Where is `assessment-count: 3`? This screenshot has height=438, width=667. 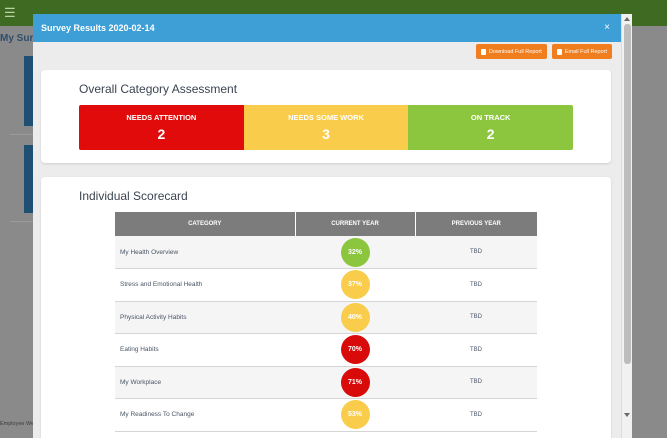
assessment-count: 3 is located at coordinates (326, 134).